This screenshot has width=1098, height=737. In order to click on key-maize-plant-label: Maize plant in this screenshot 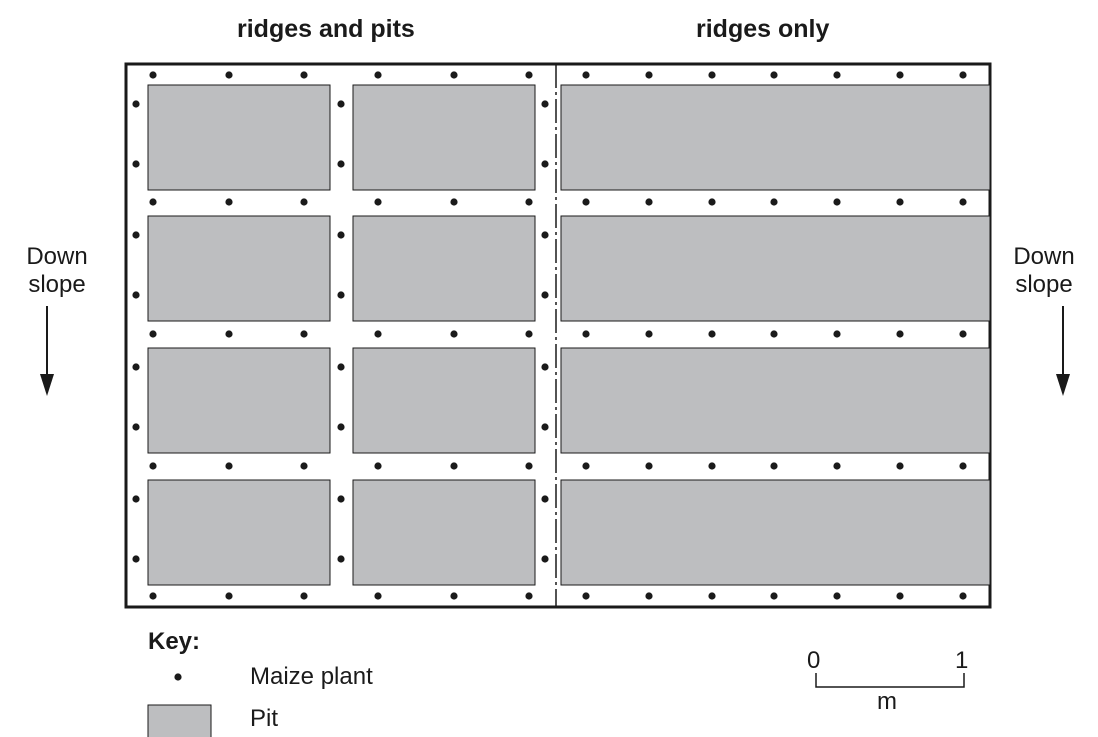, I will do `click(311, 676)`.